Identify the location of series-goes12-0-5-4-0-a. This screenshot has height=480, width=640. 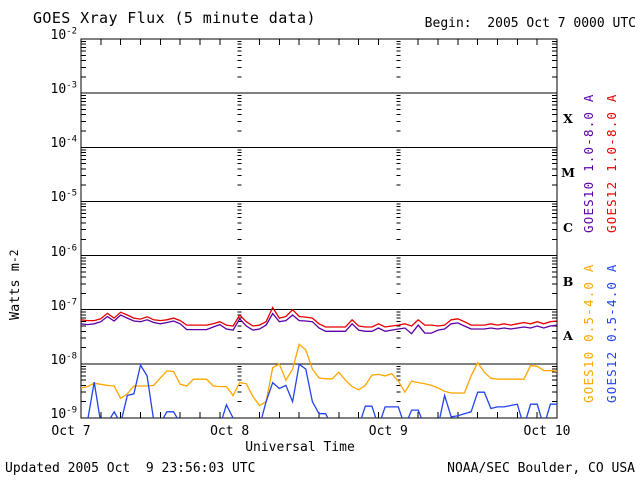
(322, 390).